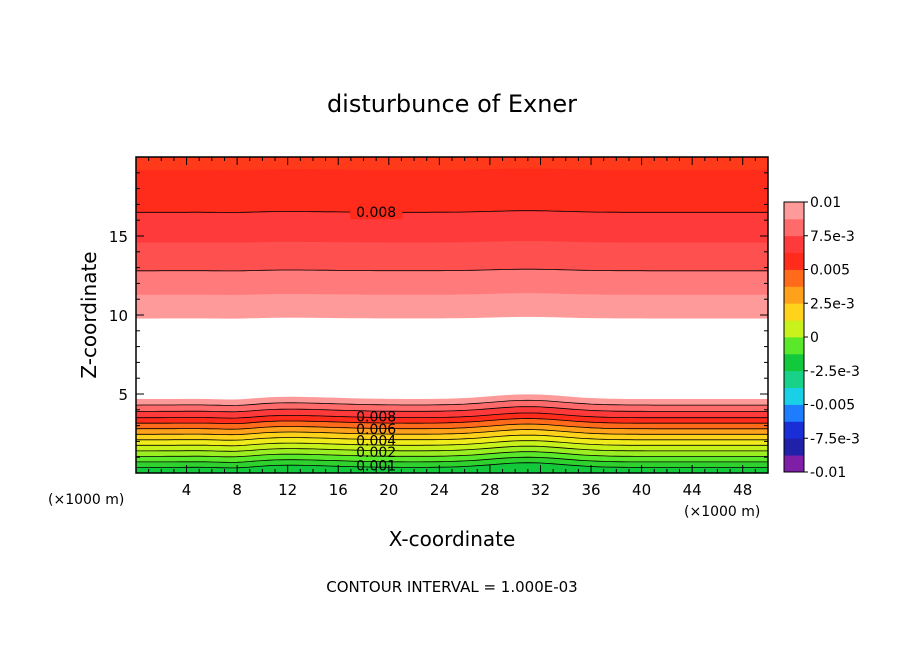 This screenshot has width=904, height=654. I want to click on x-tick-label: 32, so click(540, 490).